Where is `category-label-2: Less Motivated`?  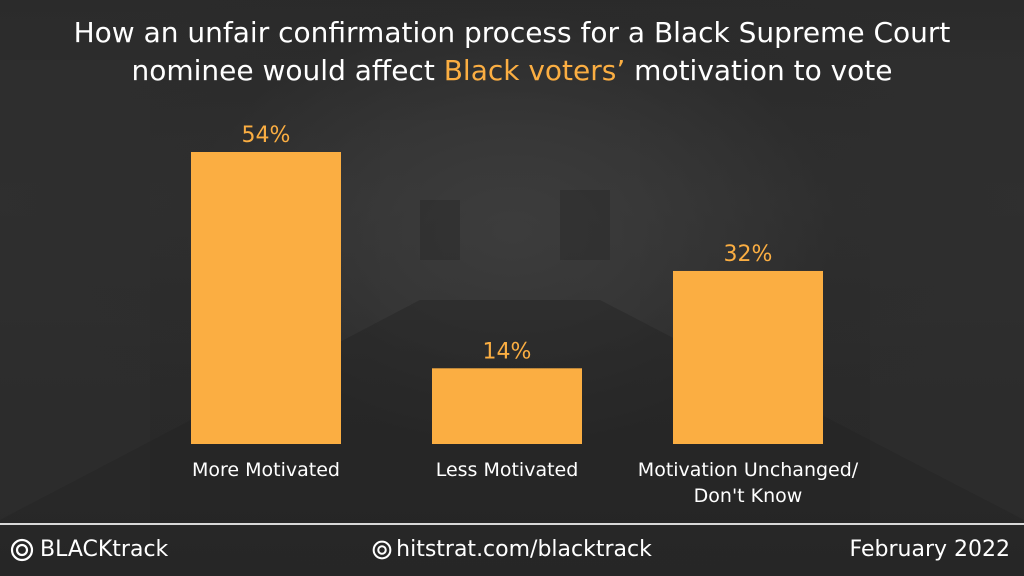 category-label-2: Less Motivated is located at coordinates (507, 470).